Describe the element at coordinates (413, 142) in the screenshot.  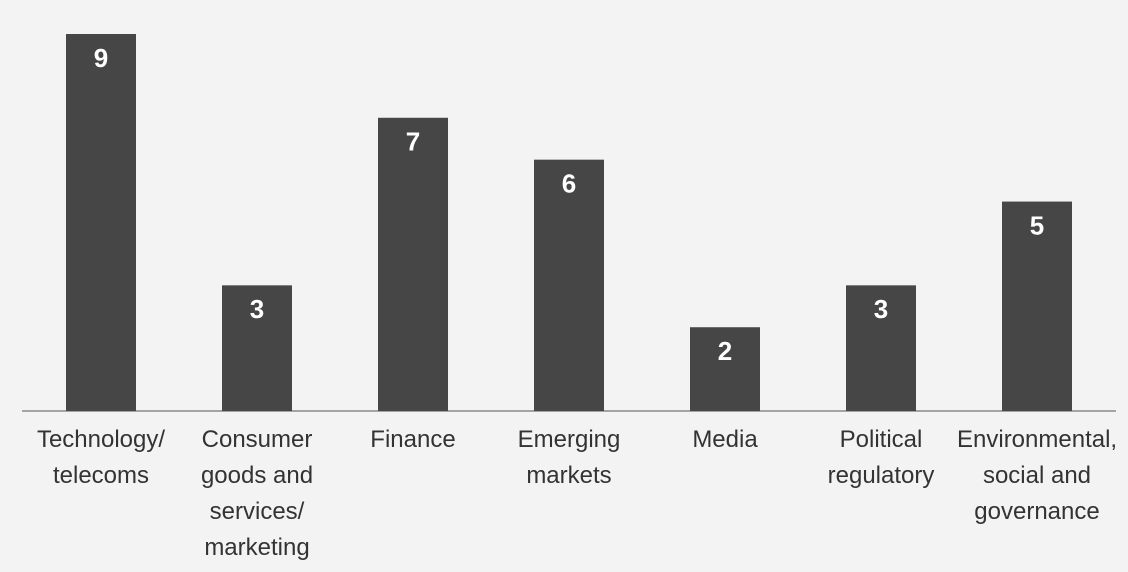
I see `value-label: 7` at that location.